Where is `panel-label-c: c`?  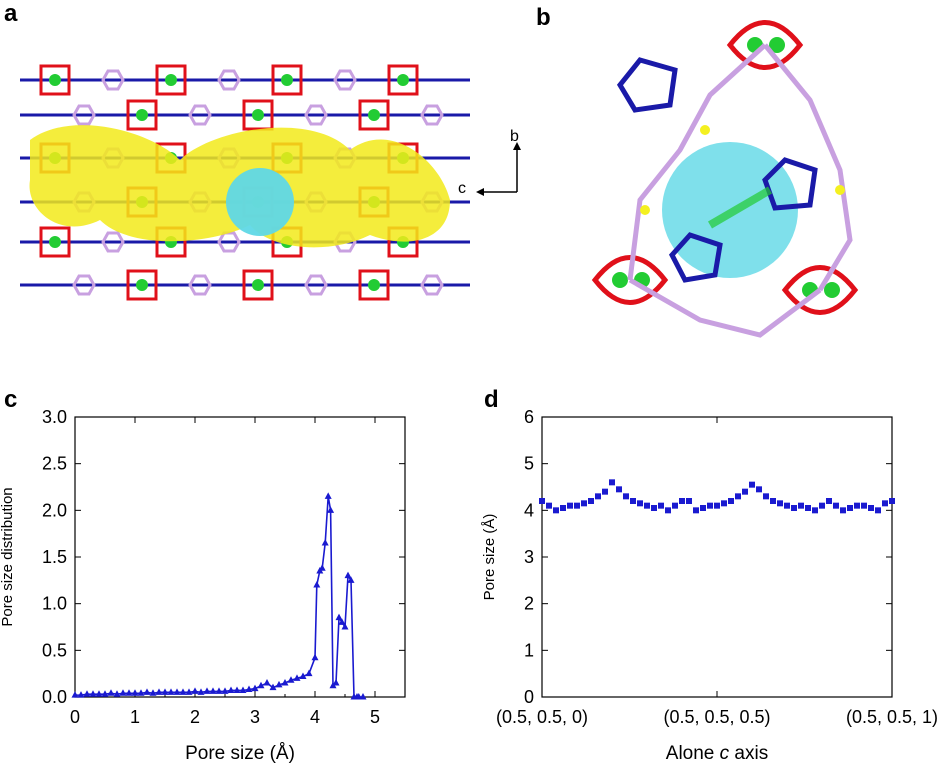
panel-label-c: c is located at coordinates (11, 399).